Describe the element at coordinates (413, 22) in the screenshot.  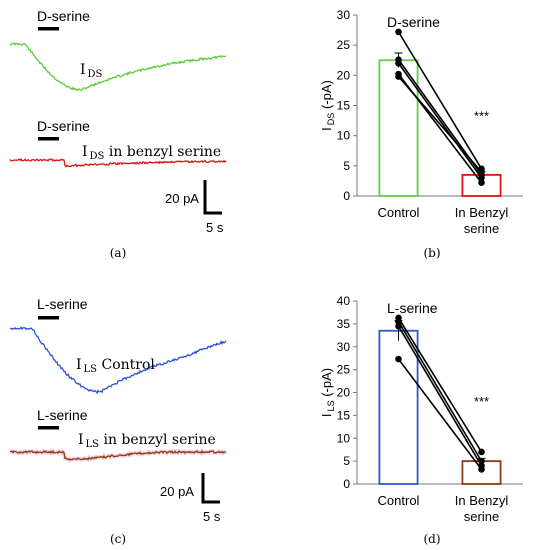
I see `chart-title: D-serine` at that location.